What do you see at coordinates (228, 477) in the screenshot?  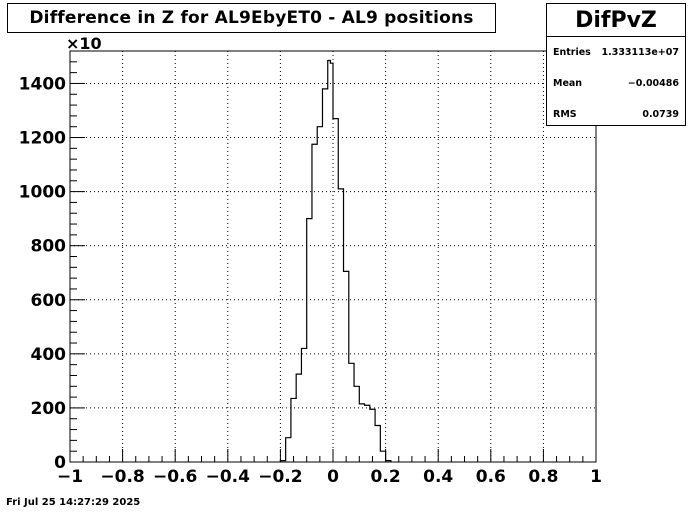 I see `x-tick-label: −0.4` at bounding box center [228, 477].